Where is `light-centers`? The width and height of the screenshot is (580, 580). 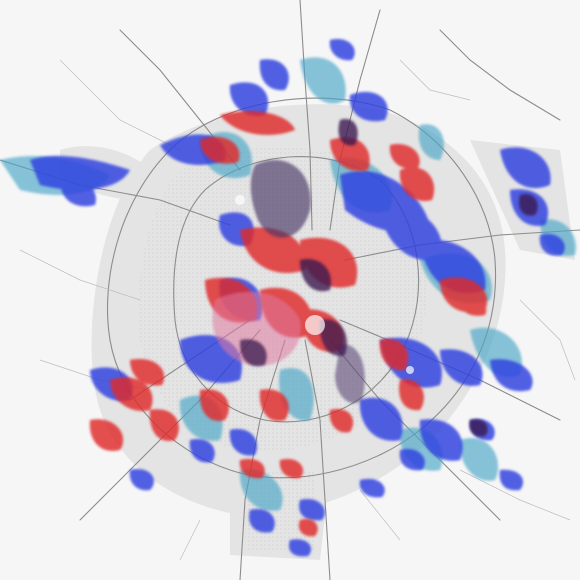
light-centers is located at coordinates (324, 284).